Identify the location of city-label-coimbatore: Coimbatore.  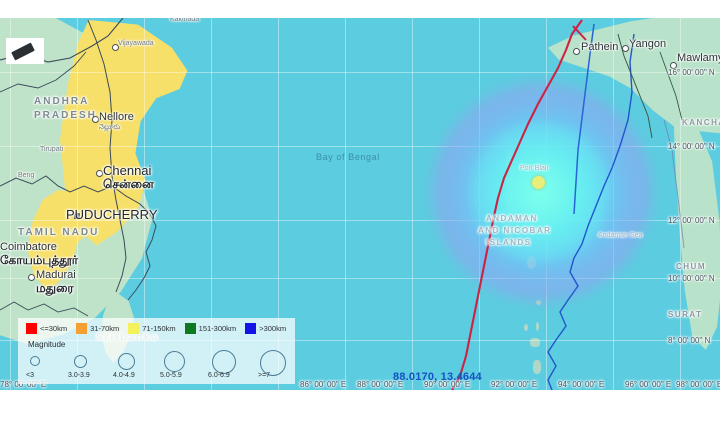
(28, 247).